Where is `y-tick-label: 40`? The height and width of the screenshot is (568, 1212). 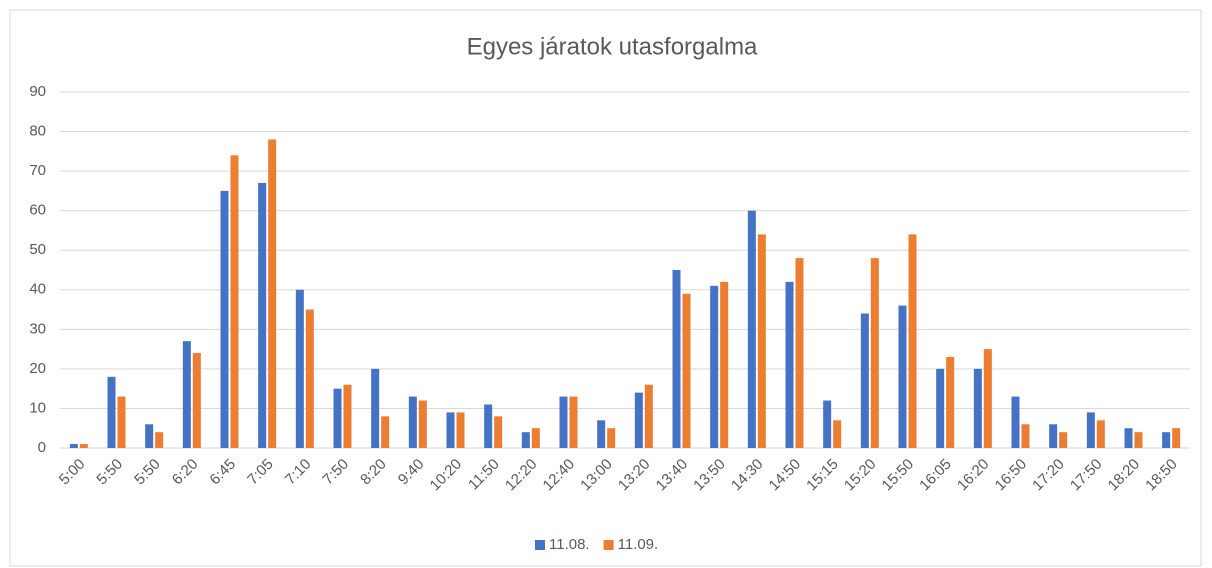
y-tick-label: 40 is located at coordinates (37, 289).